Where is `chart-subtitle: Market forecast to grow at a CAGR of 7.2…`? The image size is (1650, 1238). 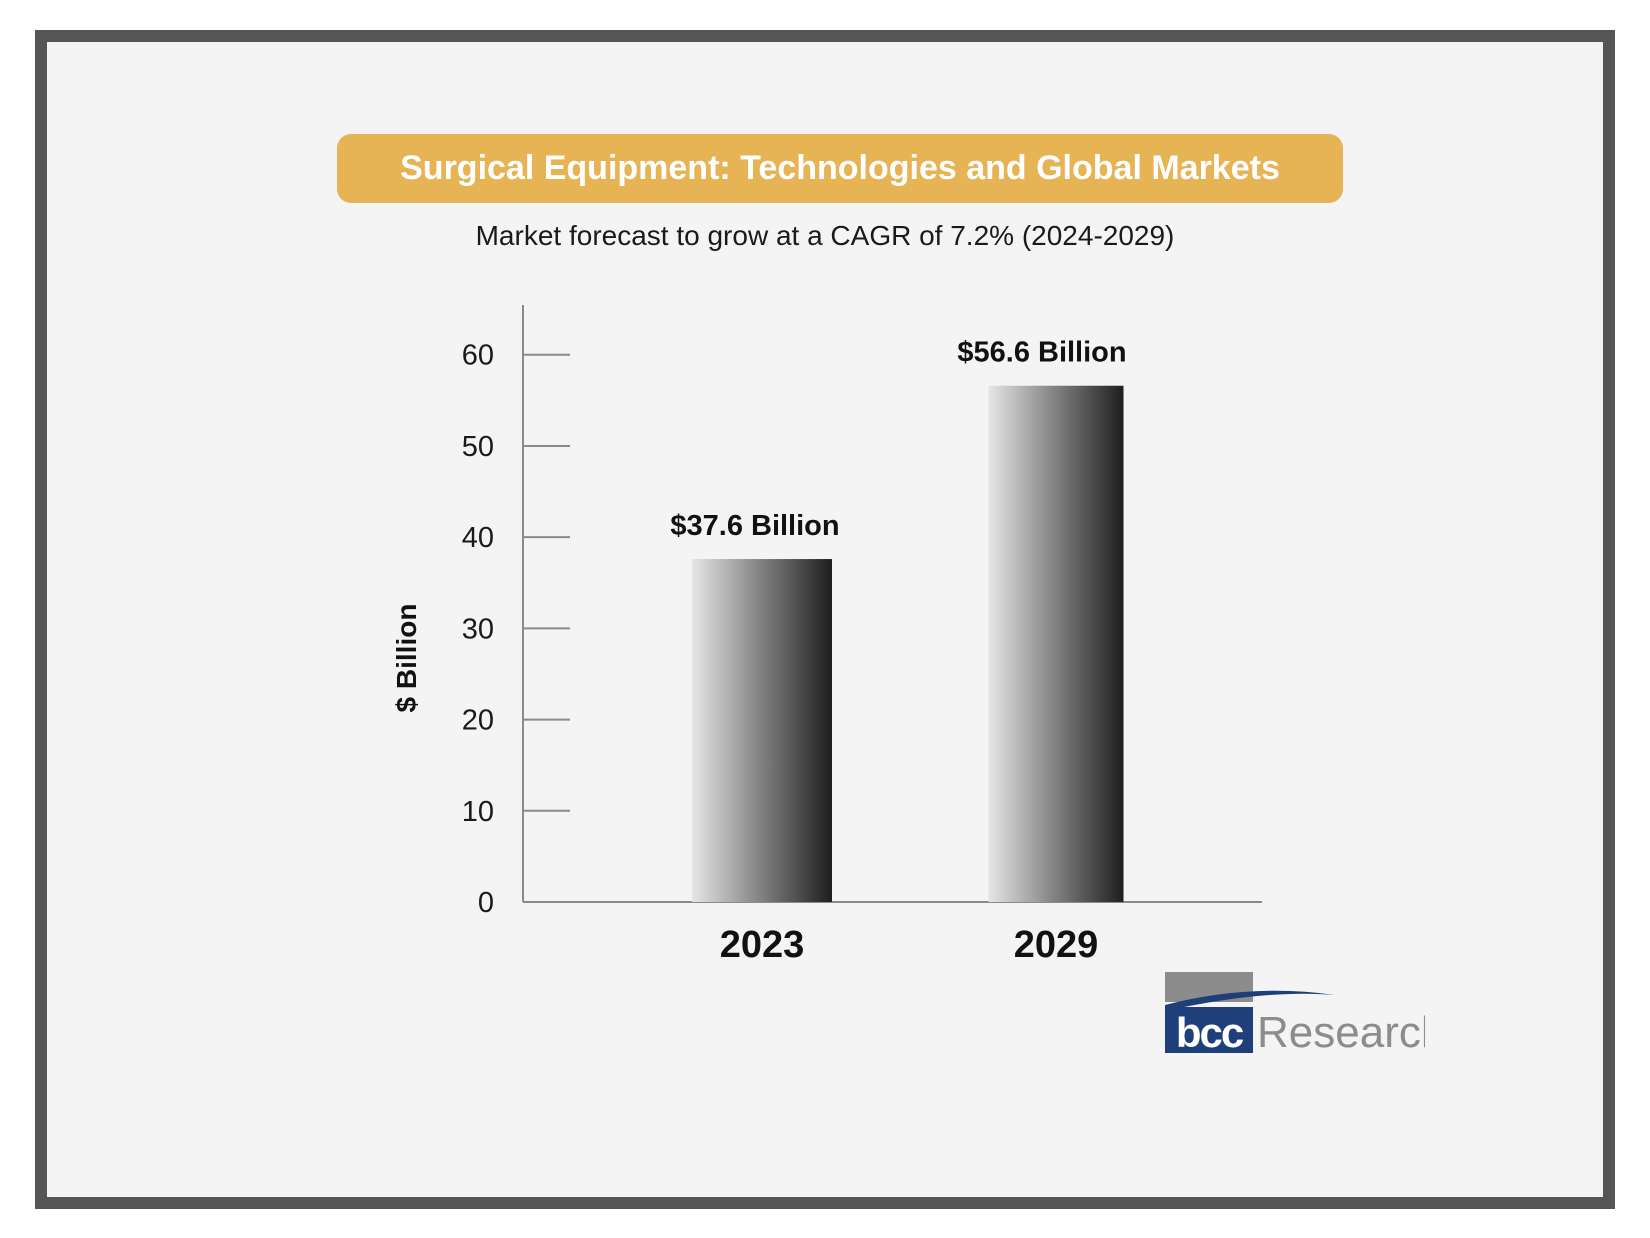 chart-subtitle: Market forecast to grow at a CAGR of 7.2… is located at coordinates (825, 235).